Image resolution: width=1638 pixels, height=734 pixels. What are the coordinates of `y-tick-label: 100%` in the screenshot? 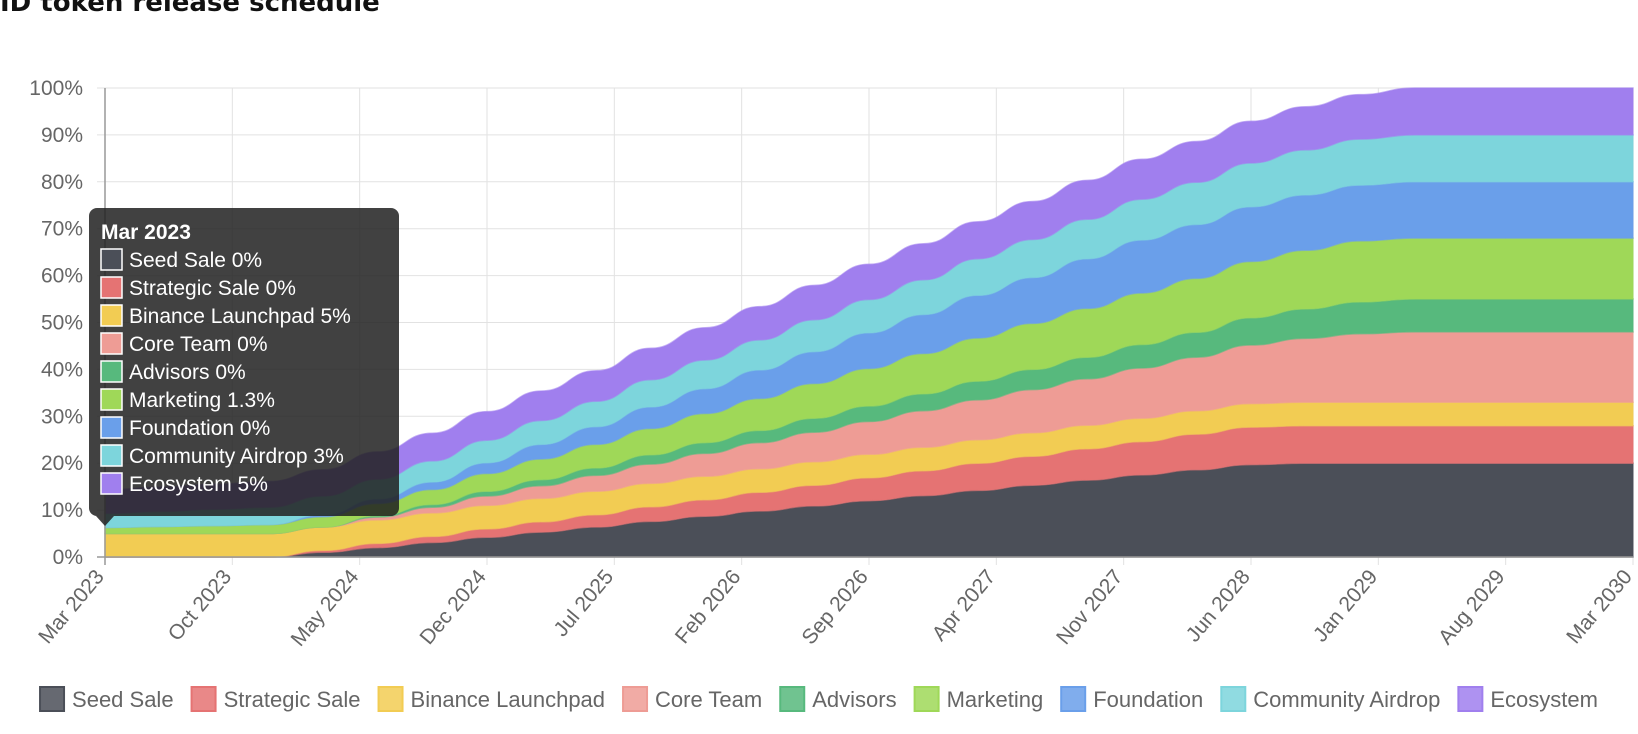 It's located at (56, 88).